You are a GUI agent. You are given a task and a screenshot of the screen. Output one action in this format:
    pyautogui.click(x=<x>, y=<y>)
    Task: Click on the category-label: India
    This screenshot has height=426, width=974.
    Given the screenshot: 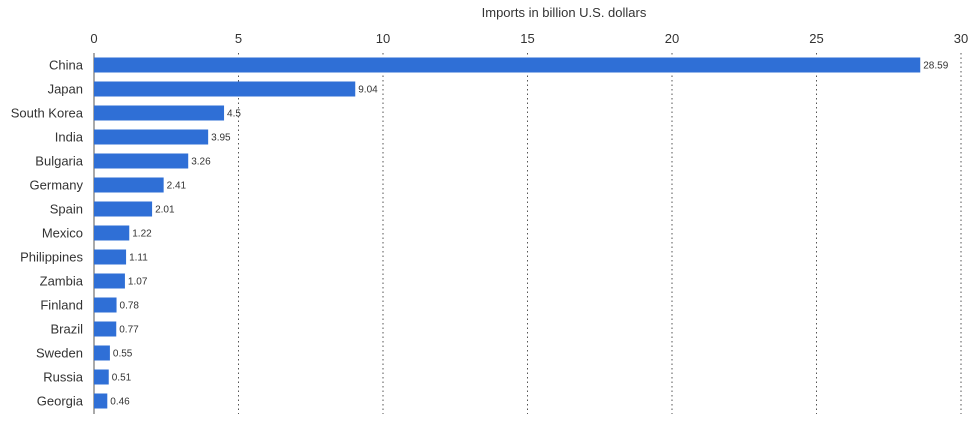 What is the action you would take?
    pyautogui.click(x=69, y=137)
    